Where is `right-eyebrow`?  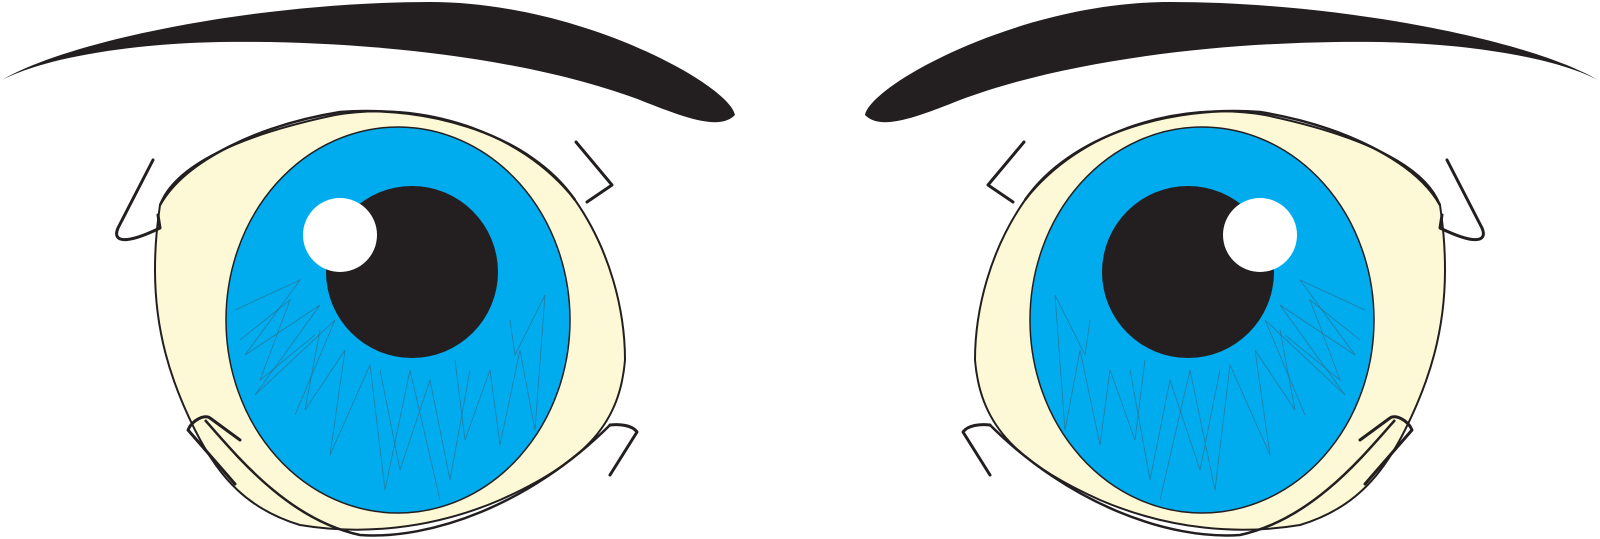
right-eyebrow is located at coordinates (1231, 62).